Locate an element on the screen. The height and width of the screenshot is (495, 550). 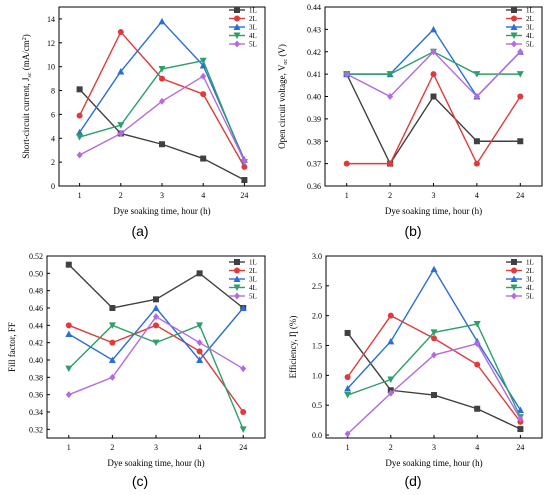
x-tick-label: 2 is located at coordinates (391, 447).